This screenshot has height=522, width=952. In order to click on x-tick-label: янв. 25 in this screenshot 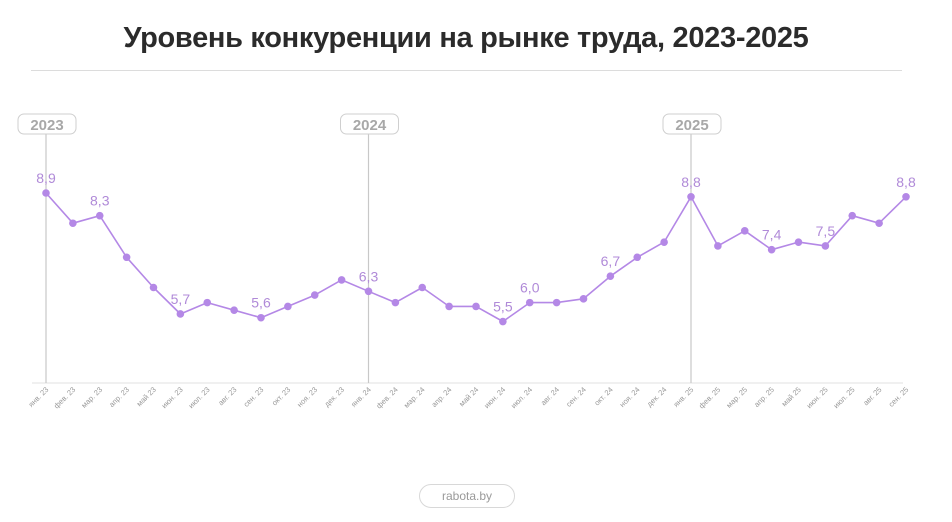, I will do `click(684, 397)`.